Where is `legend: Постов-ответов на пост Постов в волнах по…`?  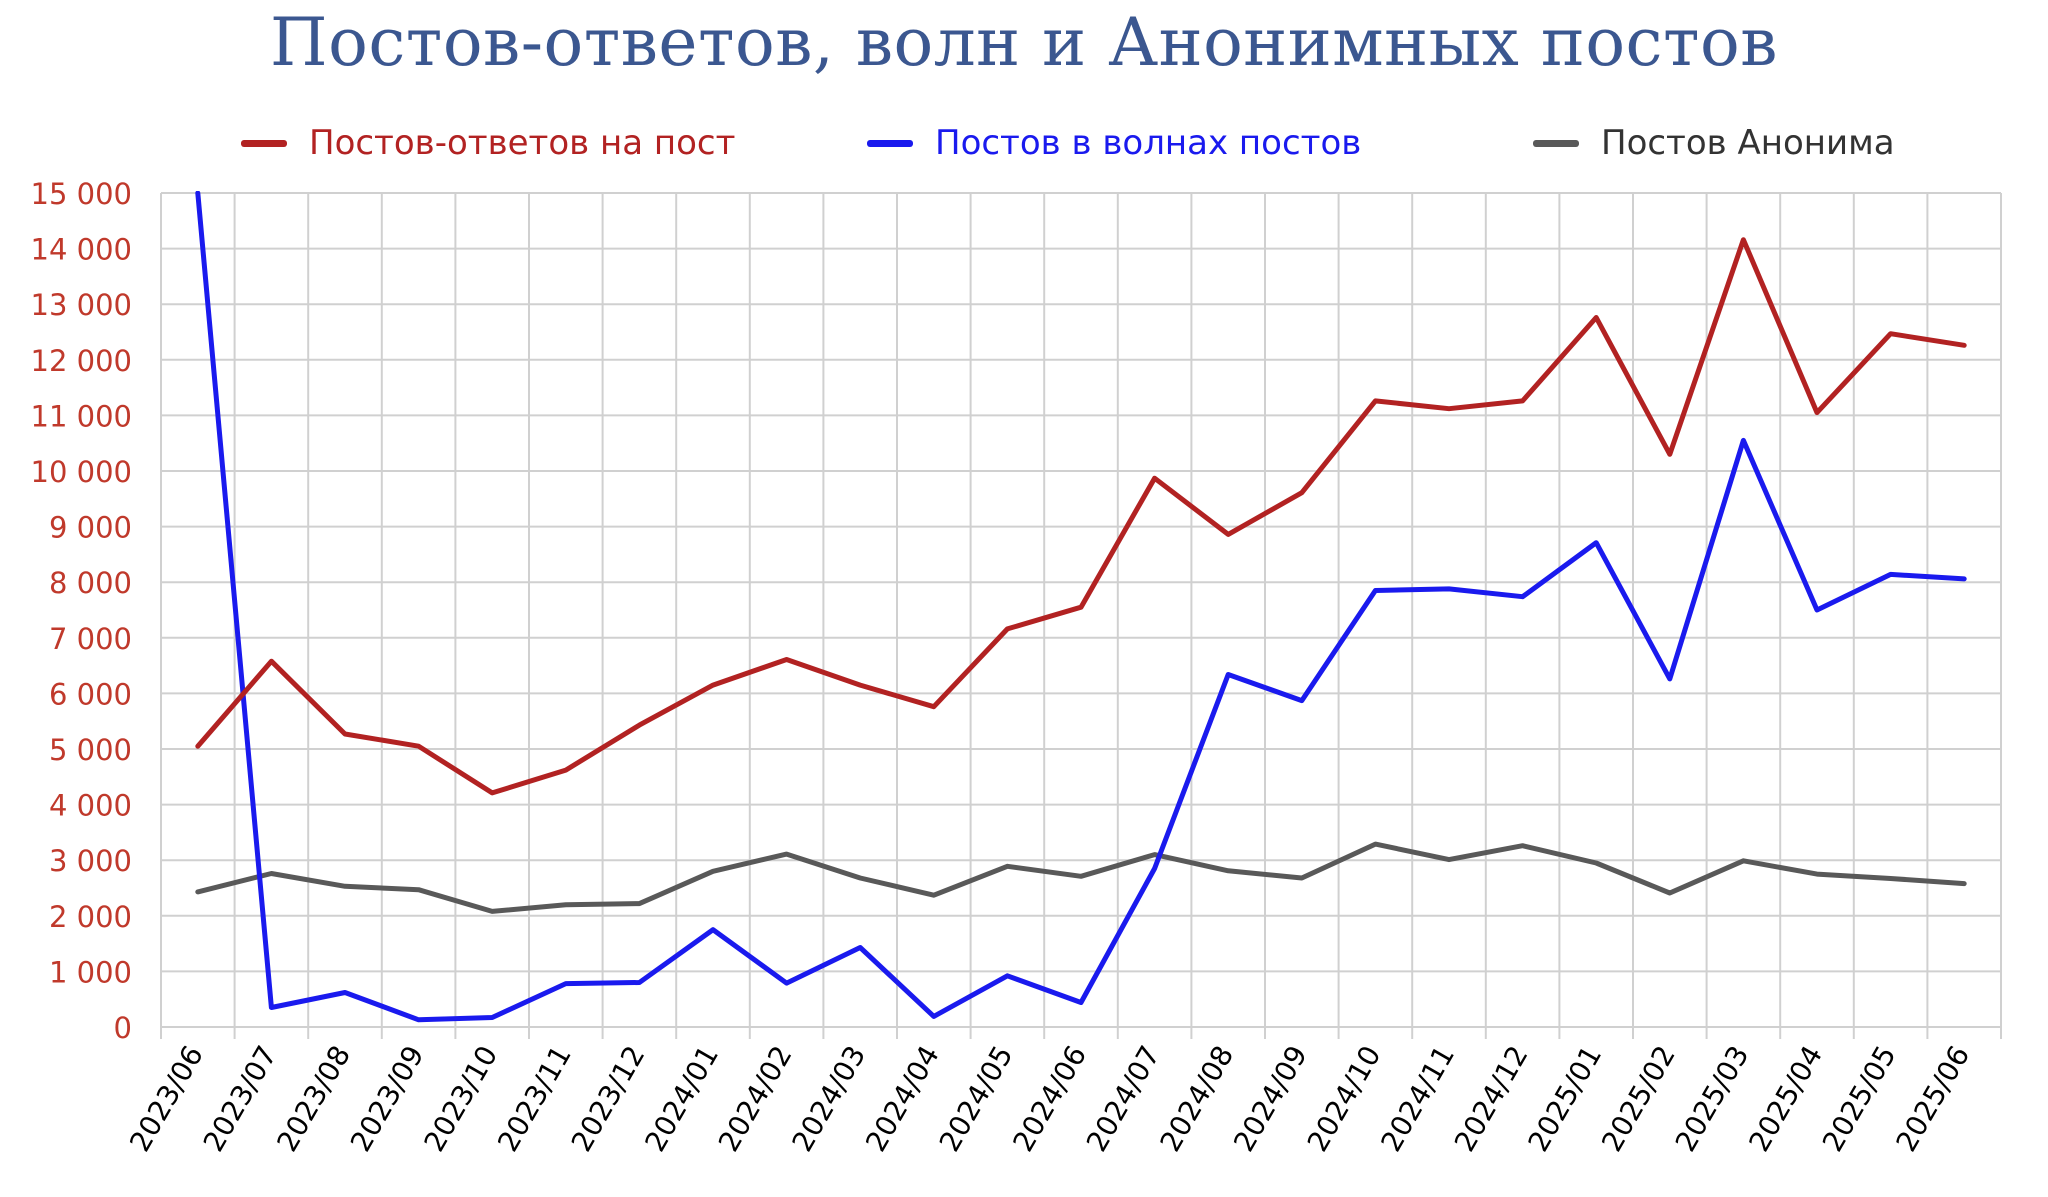
legend: Постов-ответов на пост Постов в волнах по… is located at coordinates (1024, 143).